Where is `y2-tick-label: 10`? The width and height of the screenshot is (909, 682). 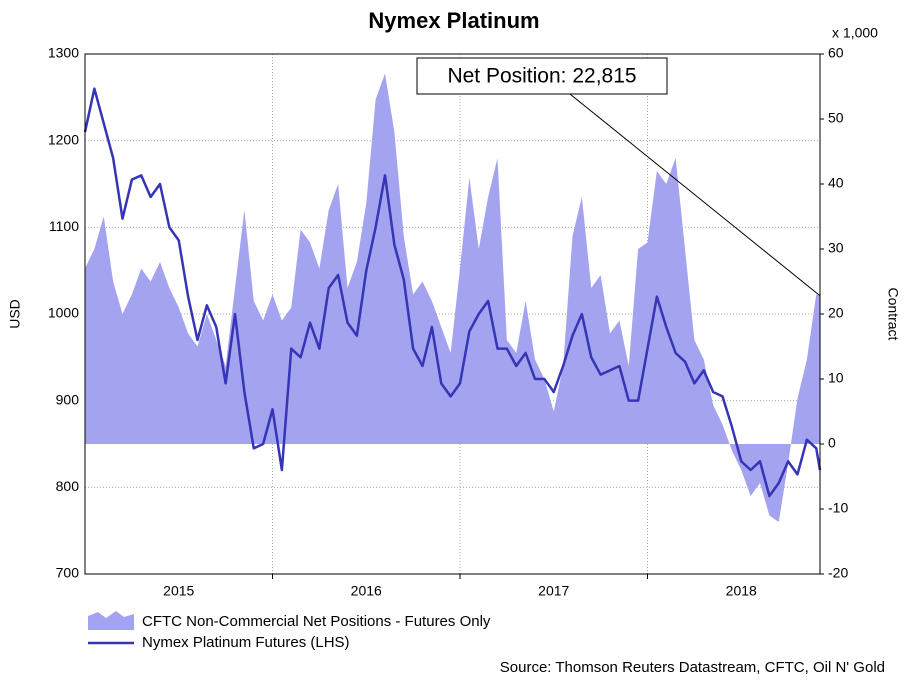
y2-tick-label: 10 is located at coordinates (836, 378).